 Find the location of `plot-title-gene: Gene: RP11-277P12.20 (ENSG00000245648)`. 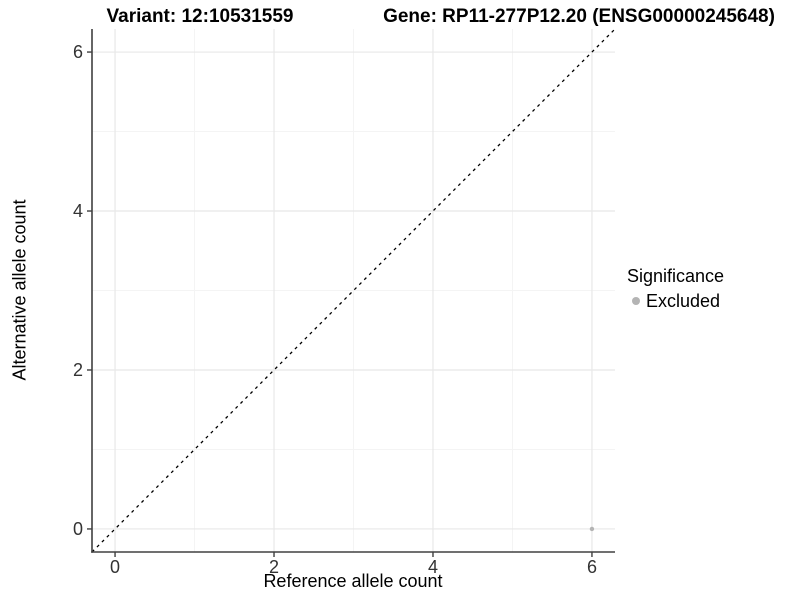

plot-title-gene: Gene: RP11-277P12.20 (ENSG00000245648) is located at coordinates (579, 16).